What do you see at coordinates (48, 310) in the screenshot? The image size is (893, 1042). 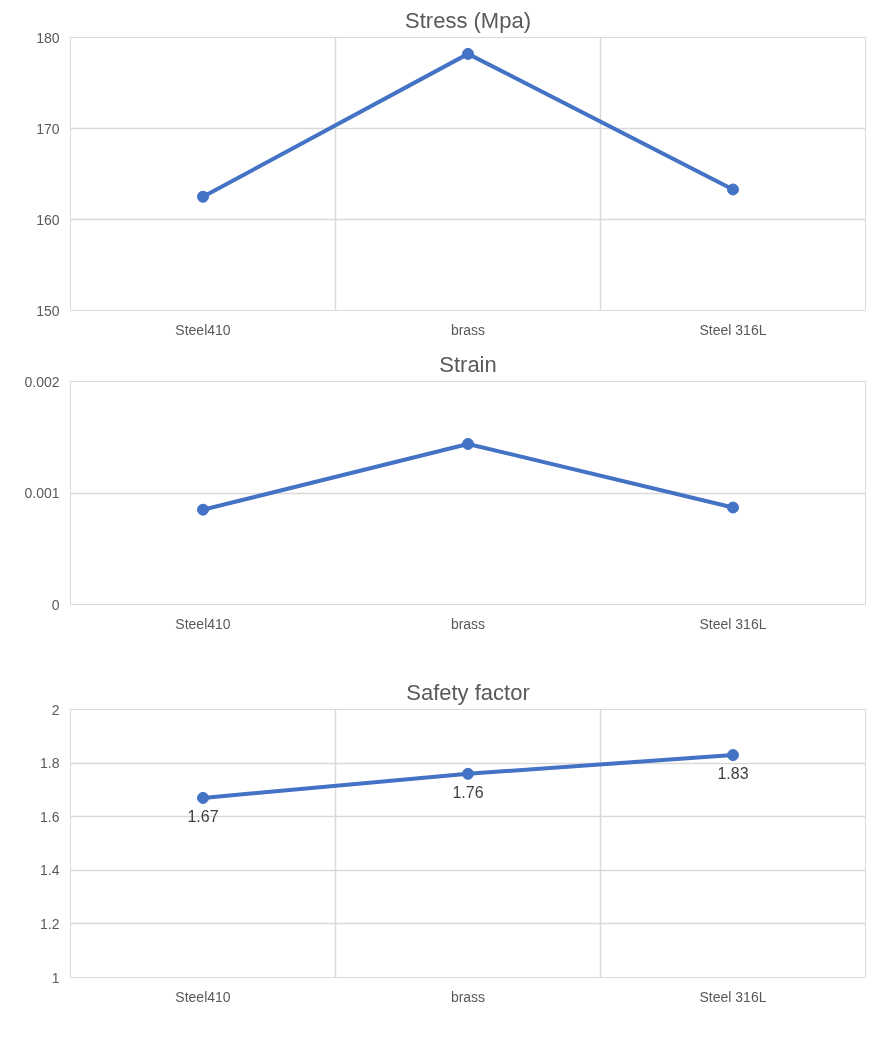 I see `y-tick-label: 150` at bounding box center [48, 310].